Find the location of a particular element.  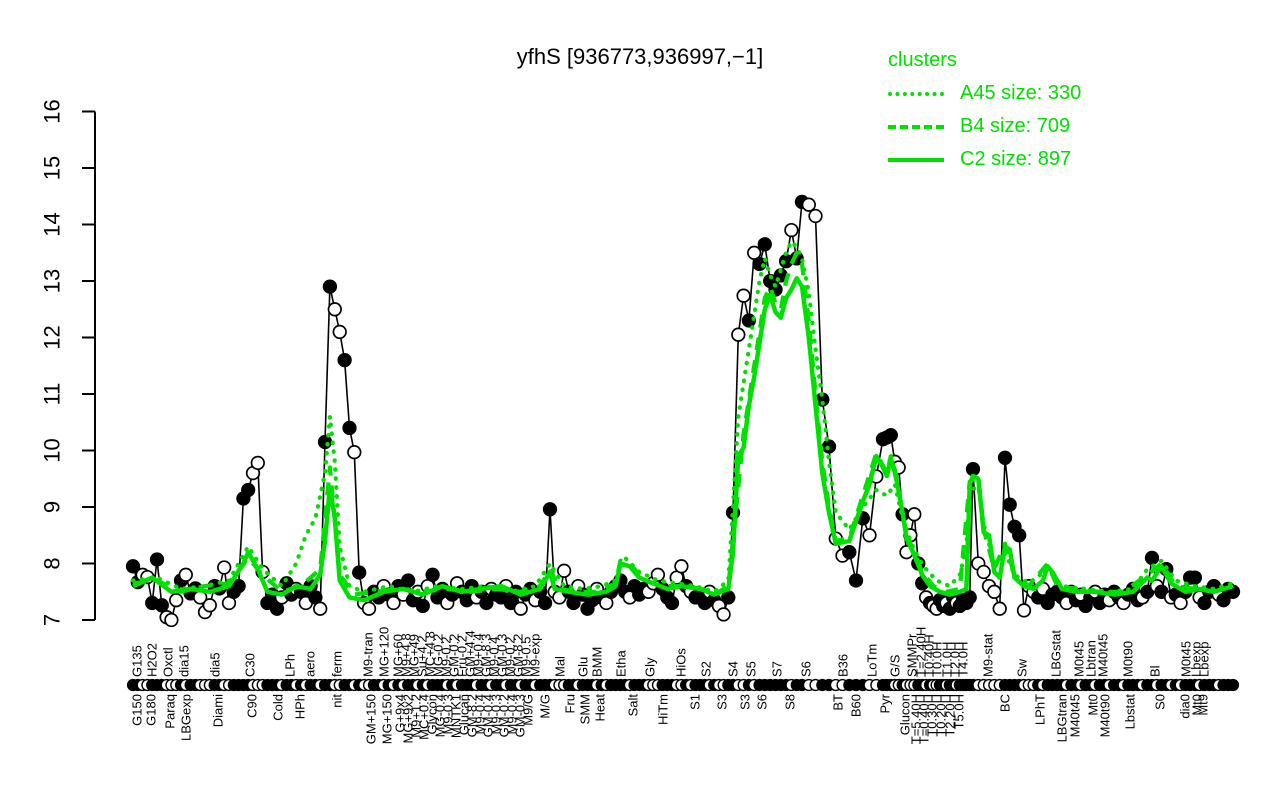

x-axis-label-top: T=2.40H is located at coordinates (921, 652).